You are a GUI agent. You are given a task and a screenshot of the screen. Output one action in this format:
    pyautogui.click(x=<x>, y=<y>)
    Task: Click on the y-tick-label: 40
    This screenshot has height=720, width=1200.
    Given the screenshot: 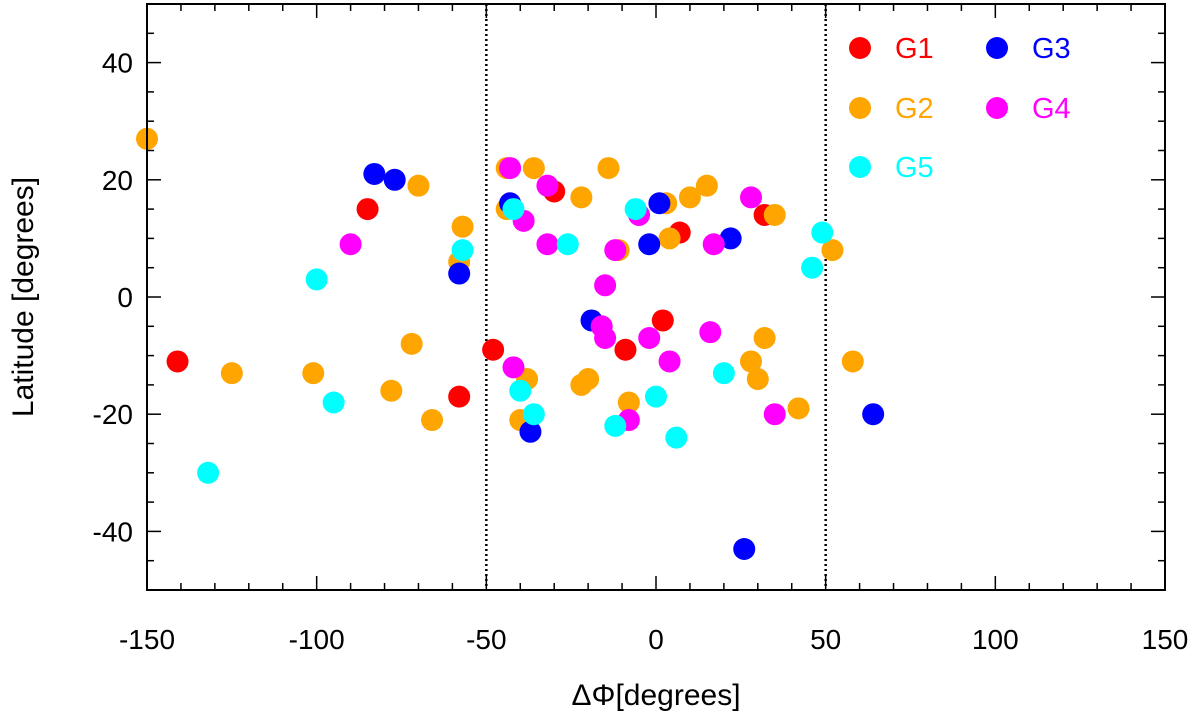 What is the action you would take?
    pyautogui.click(x=117, y=63)
    